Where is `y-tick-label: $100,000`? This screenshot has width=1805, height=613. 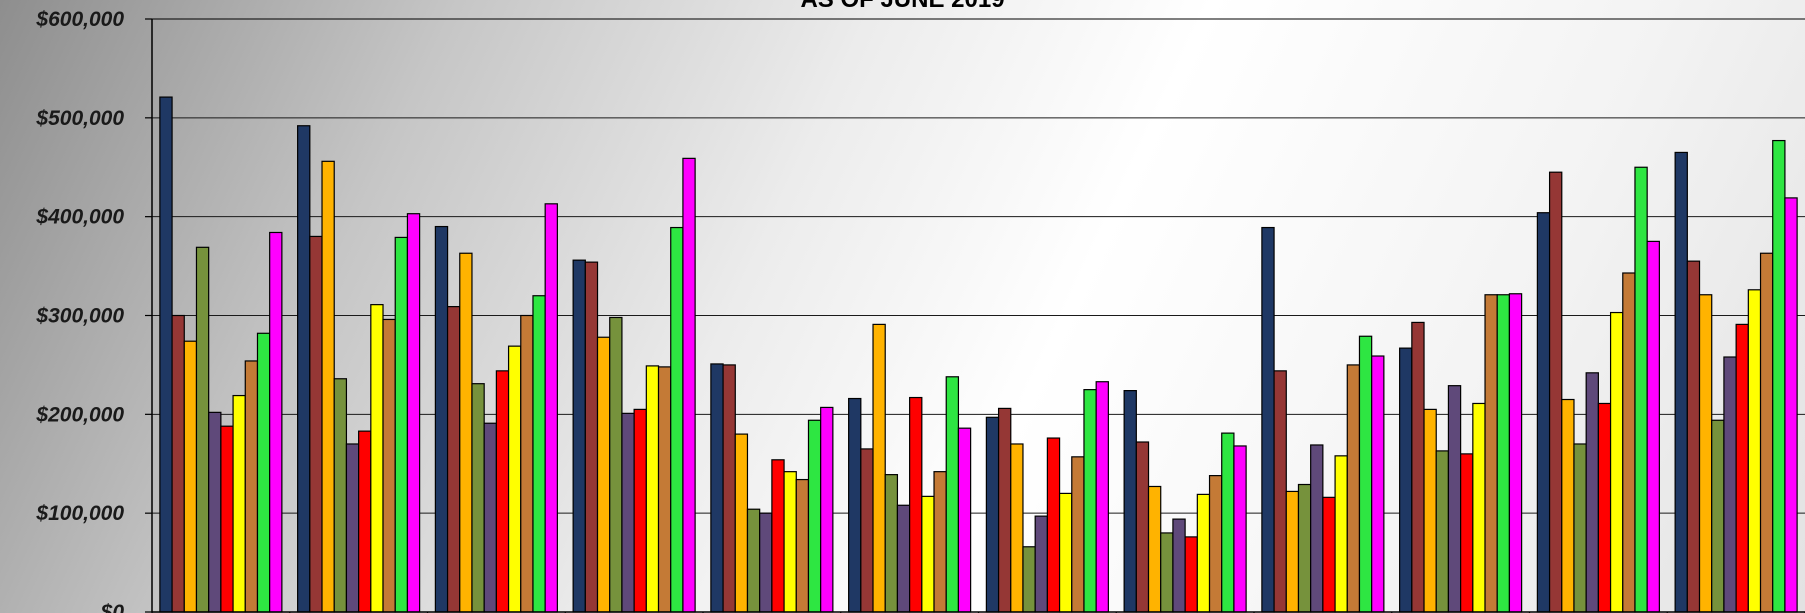
y-tick-label: $100,000 is located at coordinates (79, 513).